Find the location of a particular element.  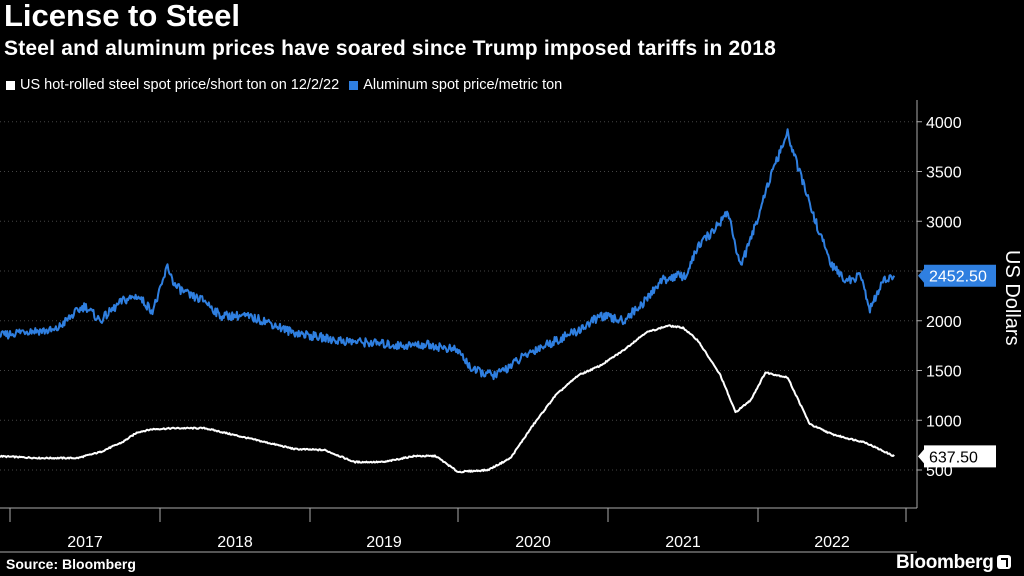

legend-swatch-steel is located at coordinates (10, 85).